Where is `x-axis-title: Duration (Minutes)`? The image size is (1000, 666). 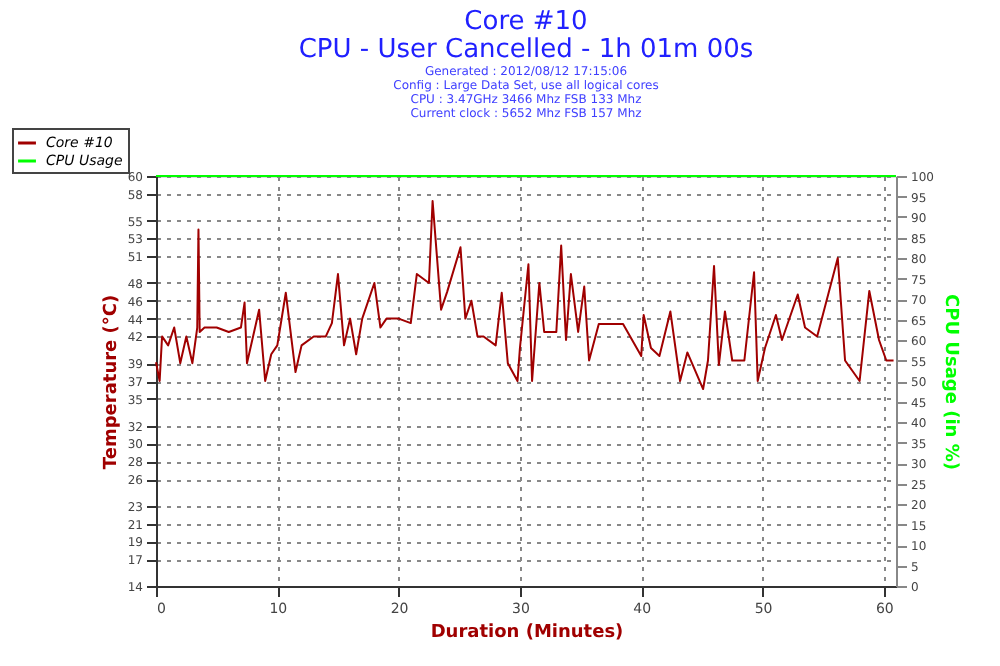
x-axis-title: Duration (Minutes) is located at coordinates (527, 633).